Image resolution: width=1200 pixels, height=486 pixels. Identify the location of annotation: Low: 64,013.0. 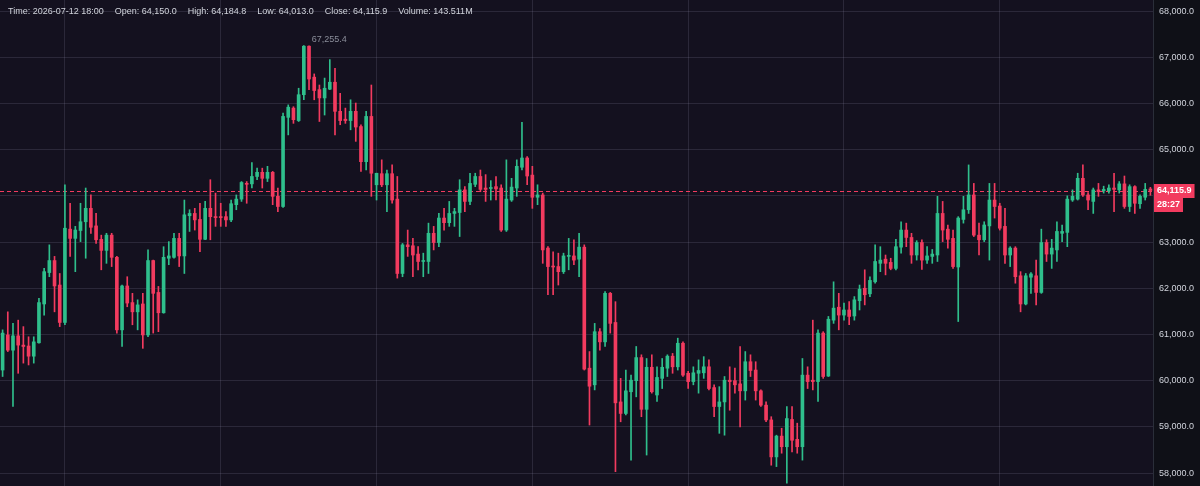
(285, 11).